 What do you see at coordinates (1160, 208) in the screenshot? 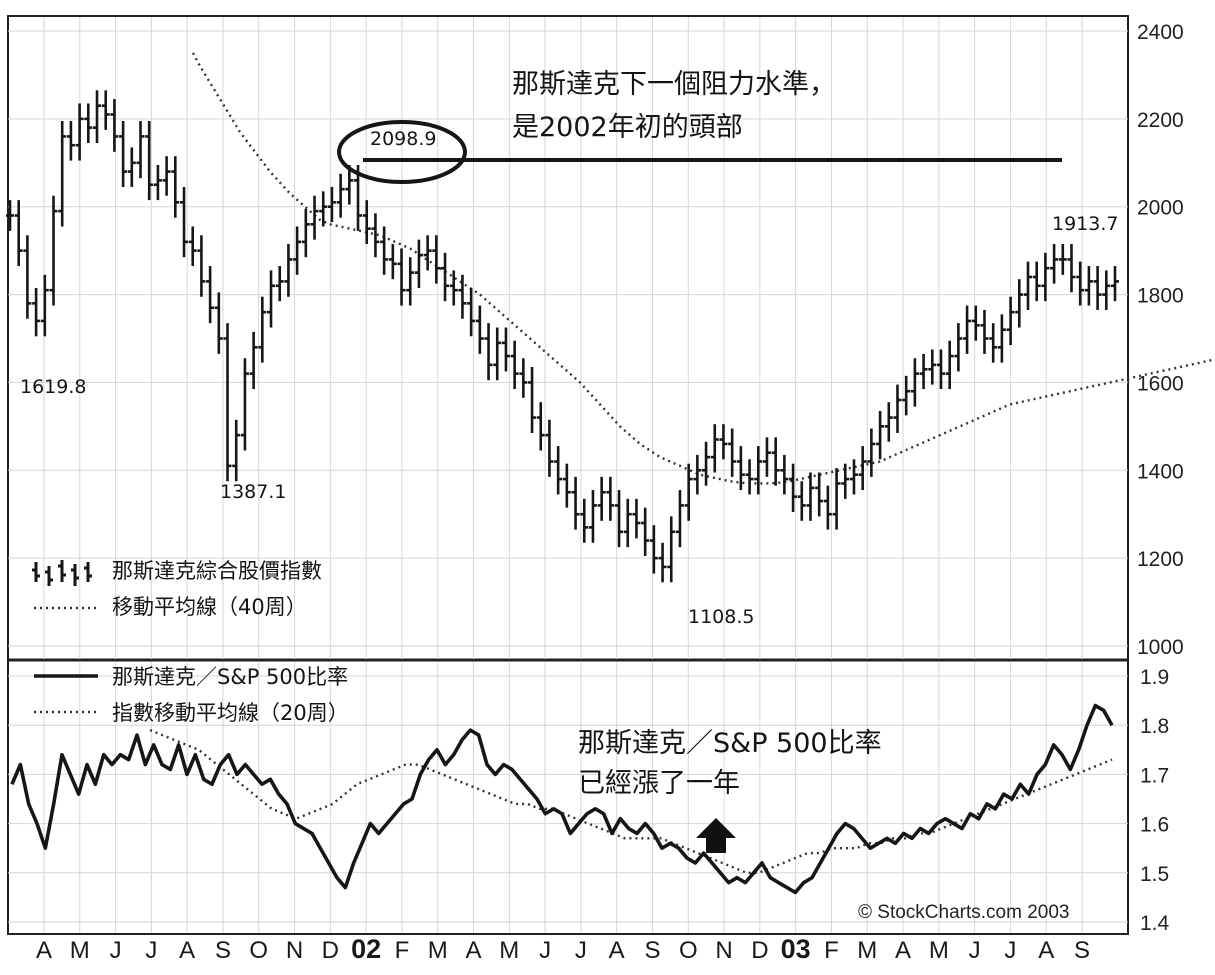
I see `y-tick-label-top: 2000` at bounding box center [1160, 208].